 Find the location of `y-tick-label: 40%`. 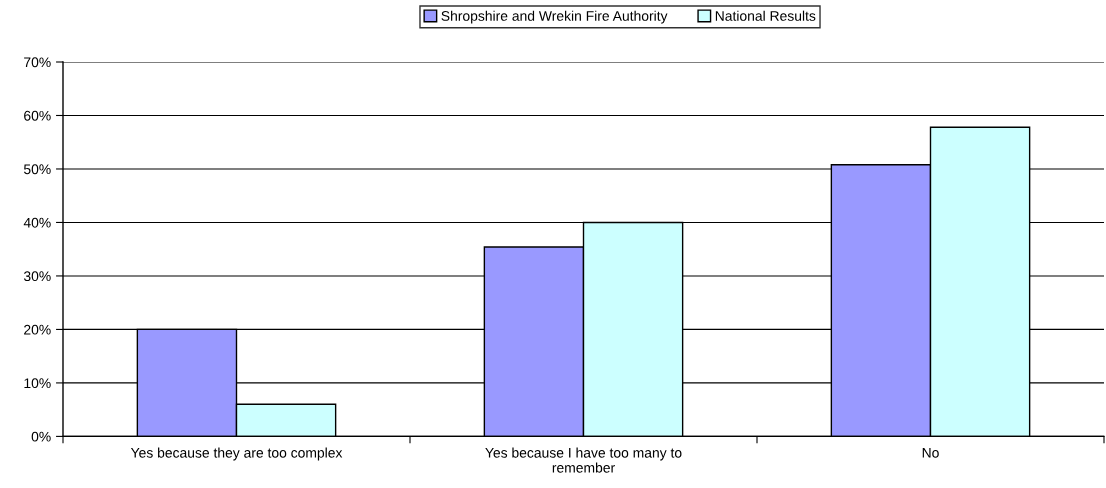

y-tick-label: 40% is located at coordinates (37, 222).